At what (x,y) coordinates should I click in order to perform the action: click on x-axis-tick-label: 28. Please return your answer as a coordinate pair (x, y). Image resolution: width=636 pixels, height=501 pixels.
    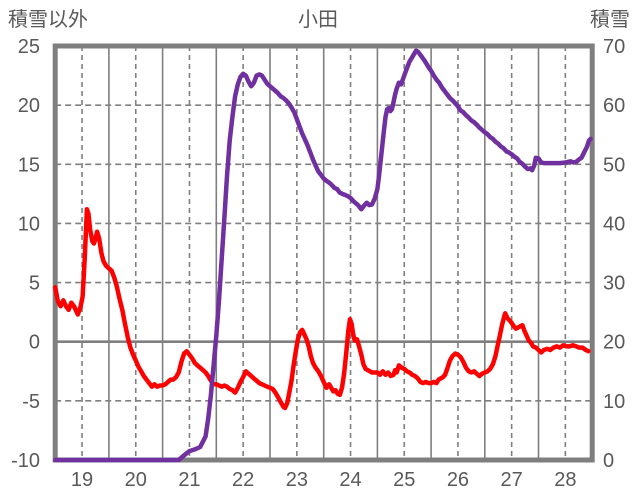
    Looking at the image, I should click on (565, 480).